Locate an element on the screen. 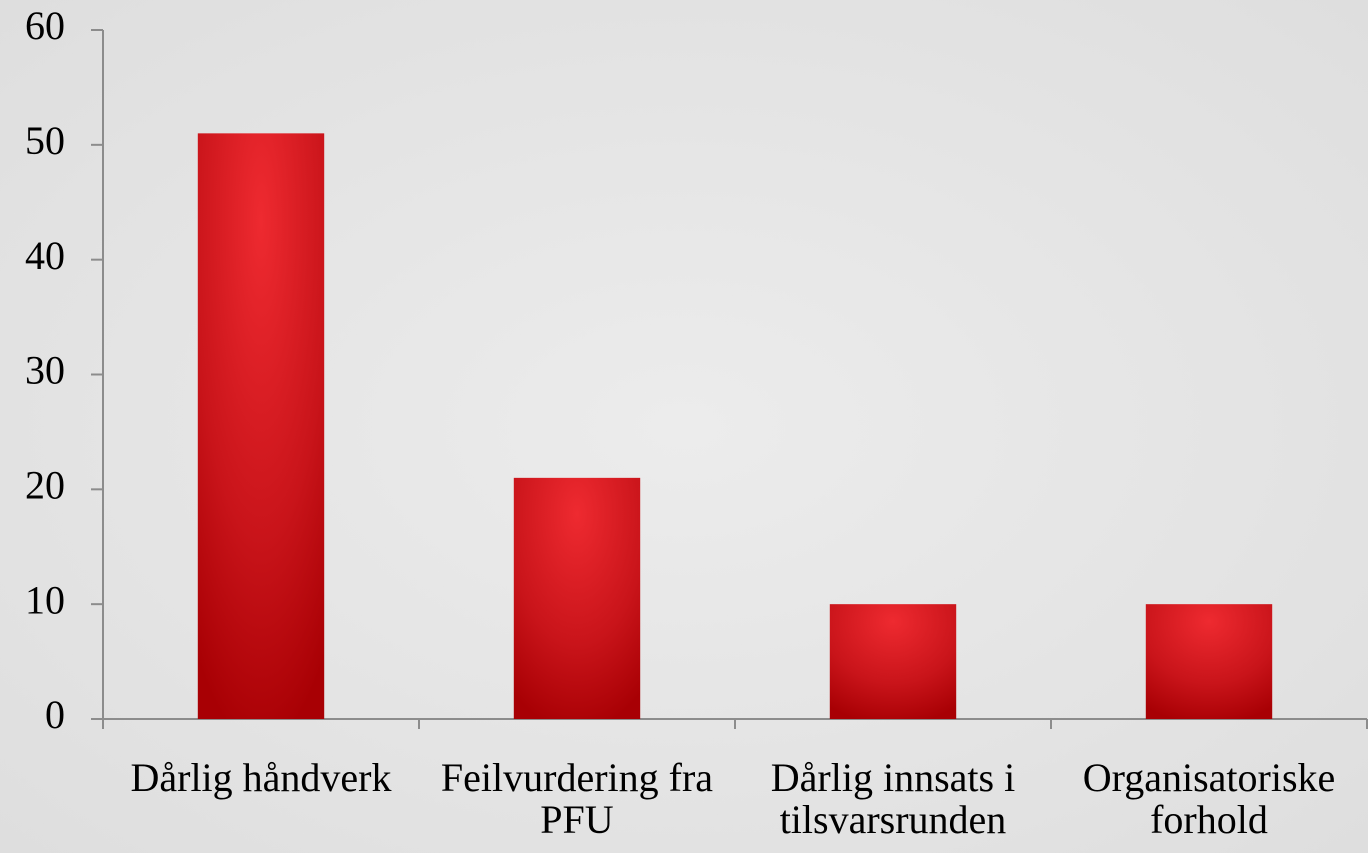  y-tick-label: 30 is located at coordinates (45, 370).